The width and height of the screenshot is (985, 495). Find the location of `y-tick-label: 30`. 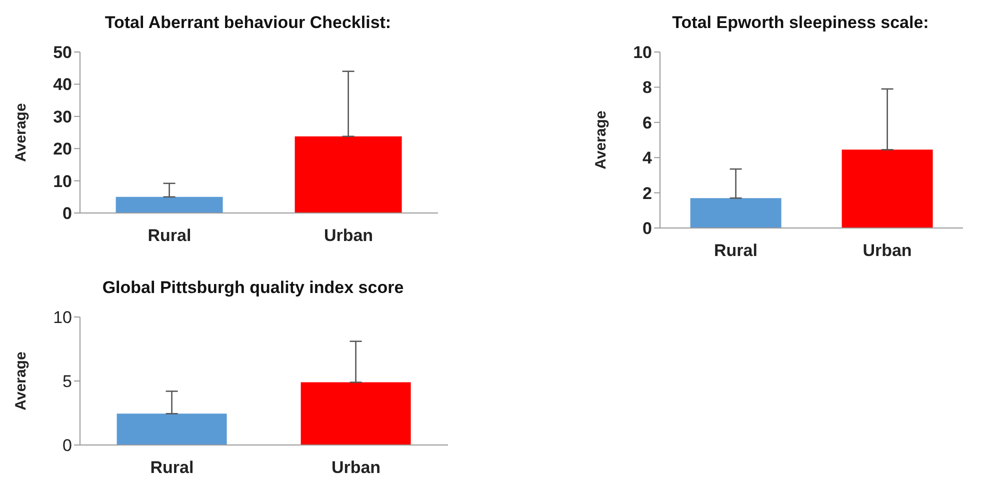

y-tick-label: 30 is located at coordinates (62, 116).